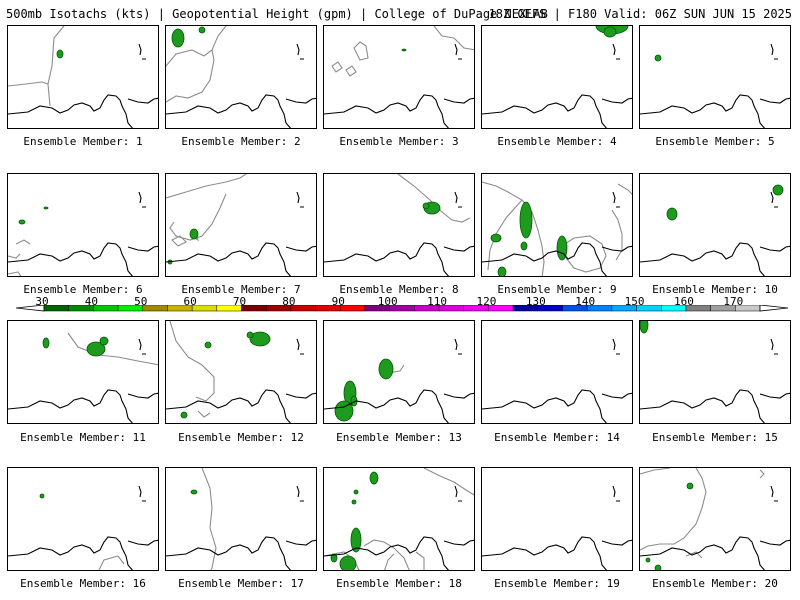 The width and height of the screenshot is (800, 600). I want to click on member-label: Ensemble Member: 9, so click(557, 289).